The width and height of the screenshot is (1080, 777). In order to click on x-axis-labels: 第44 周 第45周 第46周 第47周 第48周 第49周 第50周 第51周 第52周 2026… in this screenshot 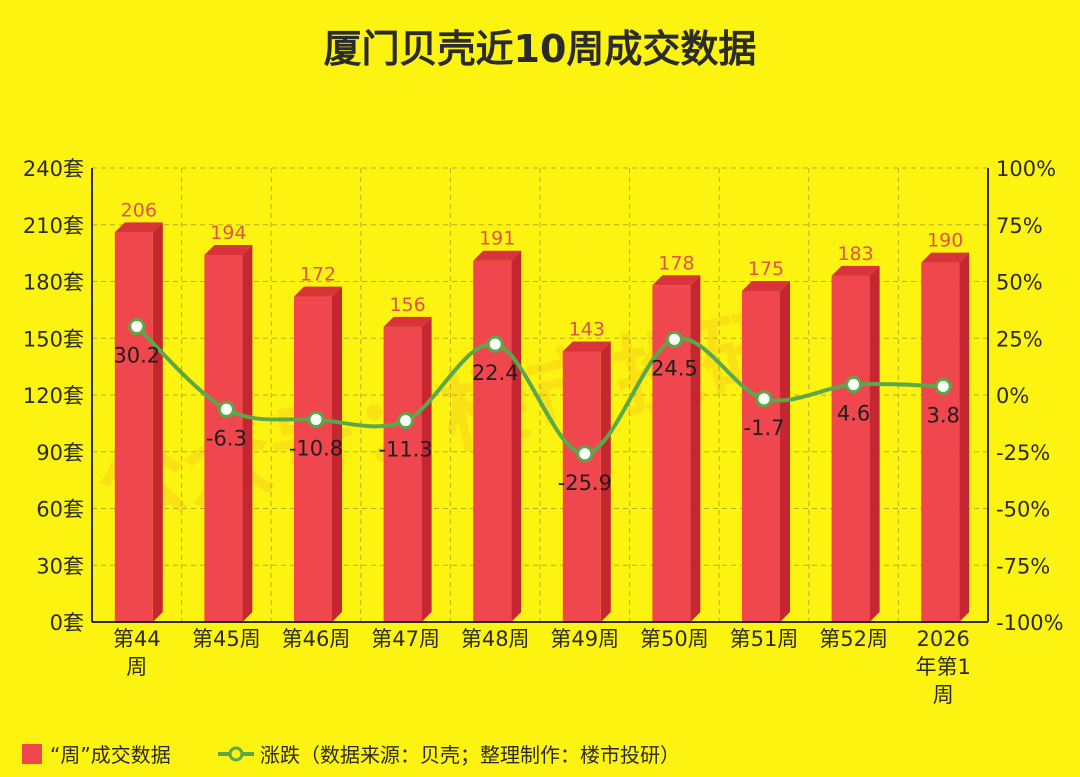, I will do `click(542, 667)`.